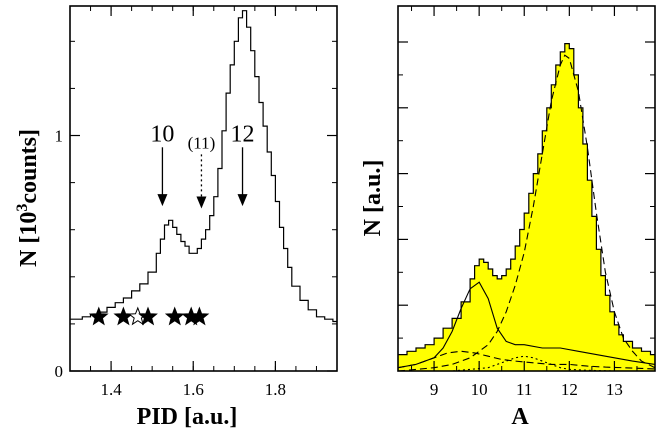 Image resolution: width=662 pixels, height=431 pixels. Describe the element at coordinates (202, 142) in the screenshot. I see `annotation-label: (11)` at that location.